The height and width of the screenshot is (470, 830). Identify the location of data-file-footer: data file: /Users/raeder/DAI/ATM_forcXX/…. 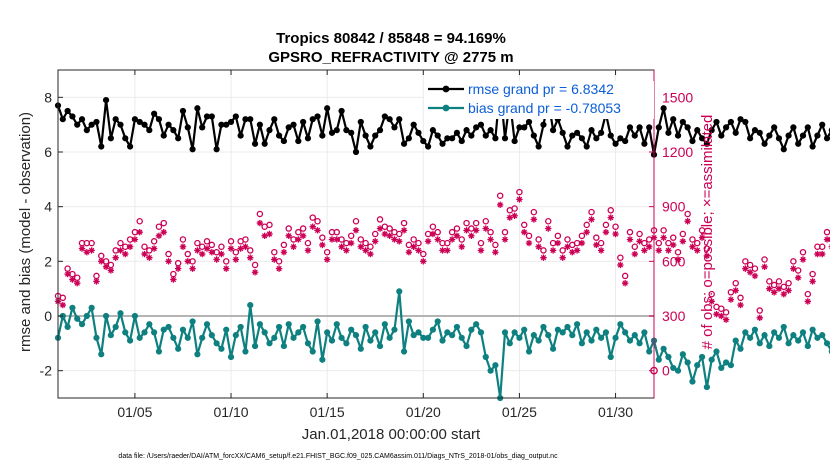
(338, 456).